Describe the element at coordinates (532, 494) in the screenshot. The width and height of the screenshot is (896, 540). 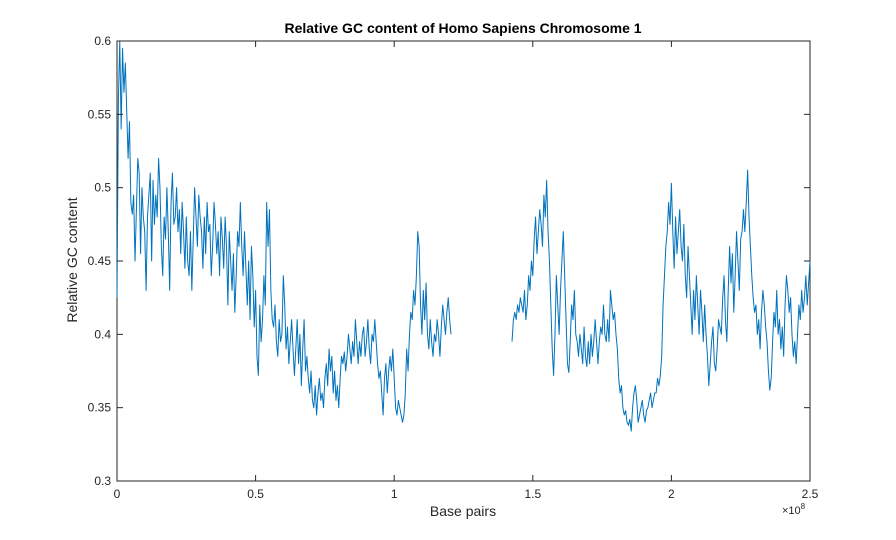
I see `x-tick-label: 1.5` at that location.